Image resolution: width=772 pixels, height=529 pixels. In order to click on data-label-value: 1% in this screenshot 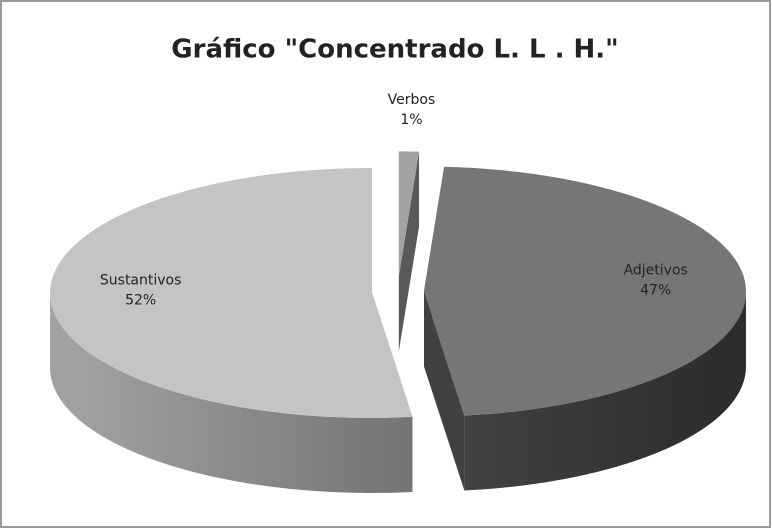, I will do `click(411, 120)`.